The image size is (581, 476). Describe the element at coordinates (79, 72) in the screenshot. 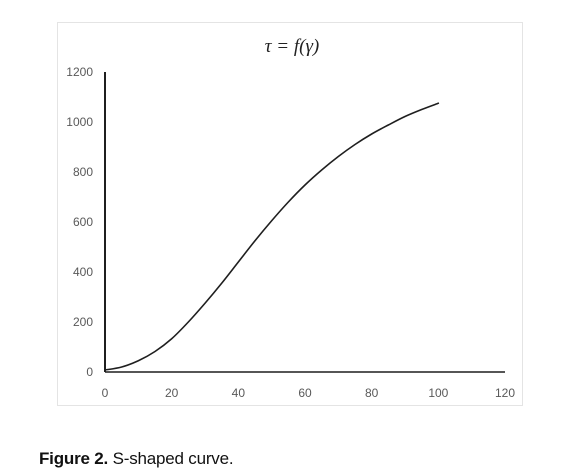

I see `y-tick-label: 1200` at that location.